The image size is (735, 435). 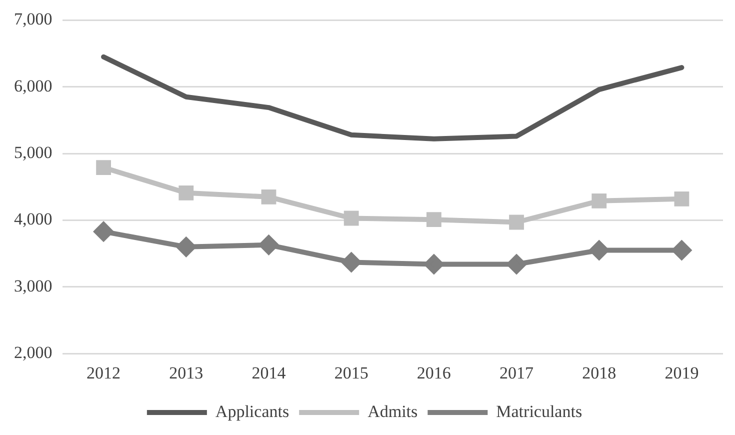 What do you see at coordinates (517, 372) in the screenshot?
I see `x-tick-label: 2017` at bounding box center [517, 372].